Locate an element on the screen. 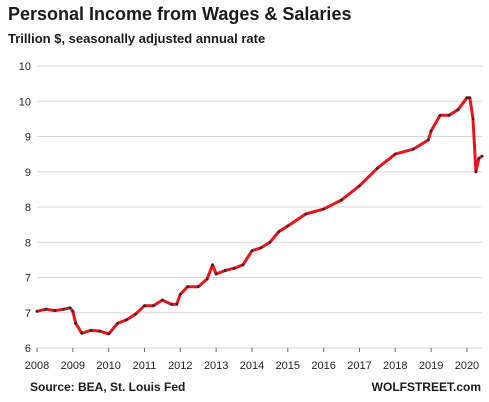 The height and width of the screenshot is (402, 489). x-tick-label: 2016 is located at coordinates (323, 366).